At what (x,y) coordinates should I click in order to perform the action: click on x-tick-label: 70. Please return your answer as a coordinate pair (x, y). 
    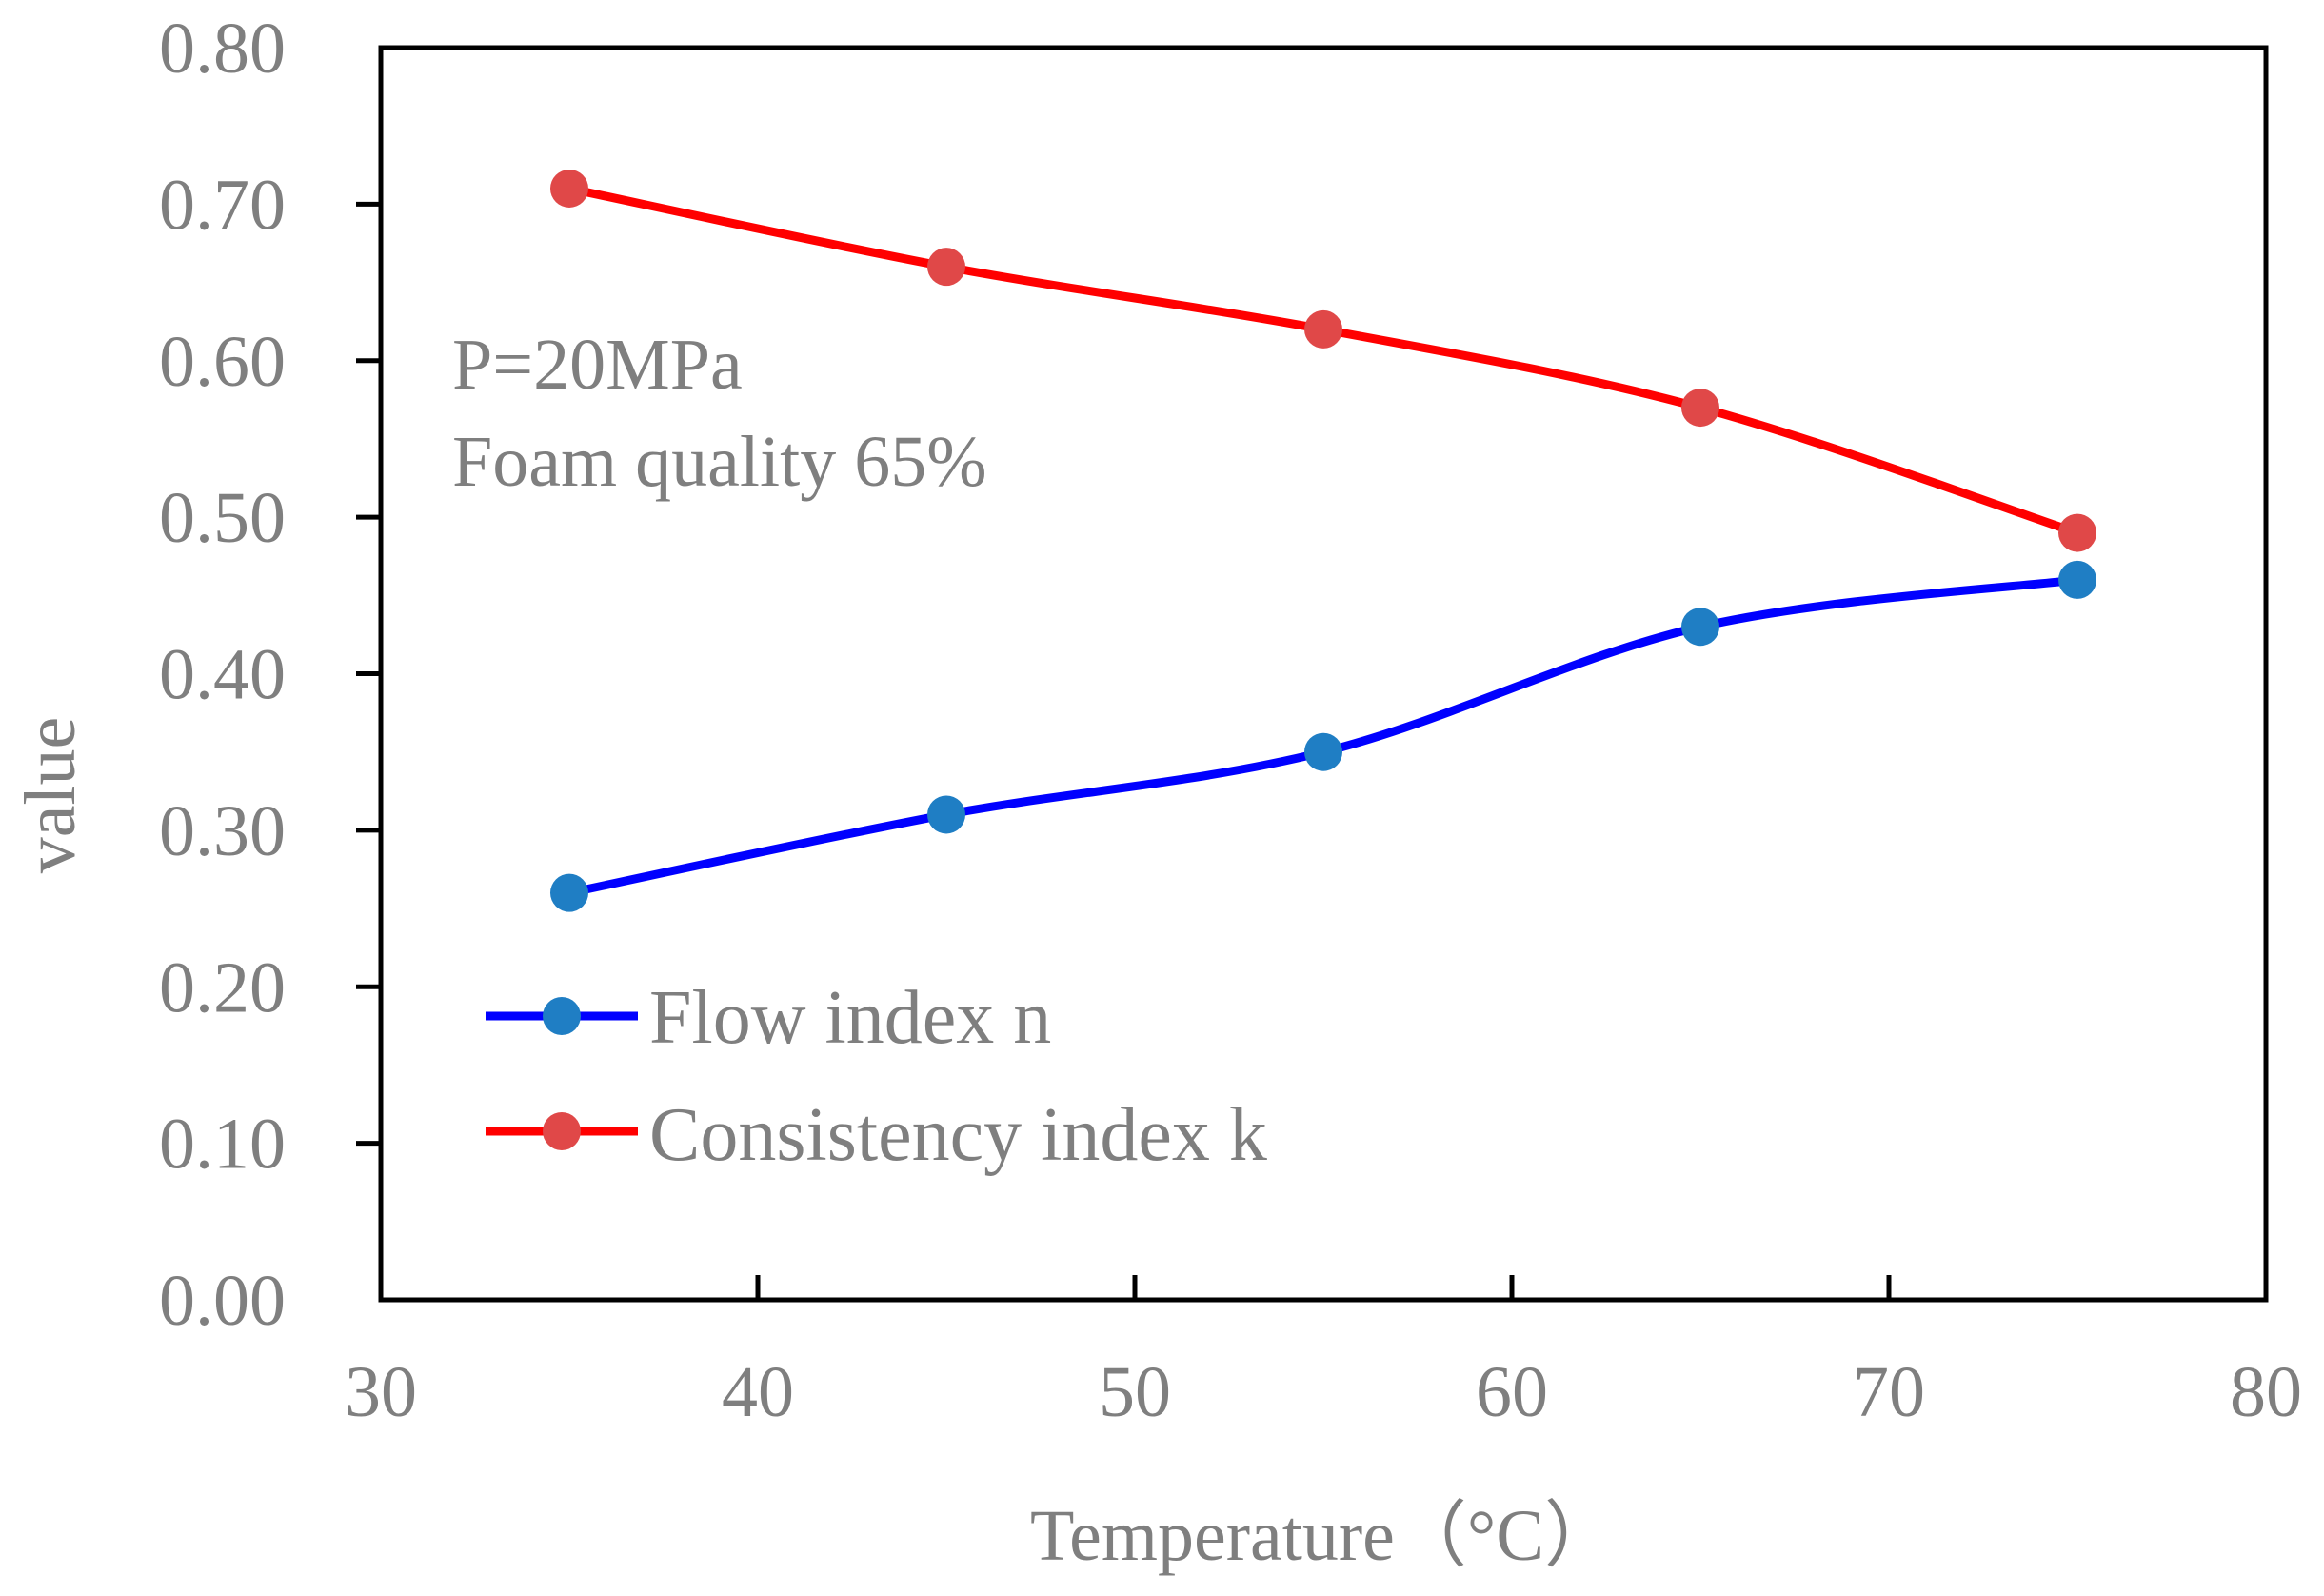
    Looking at the image, I should click on (1889, 1392).